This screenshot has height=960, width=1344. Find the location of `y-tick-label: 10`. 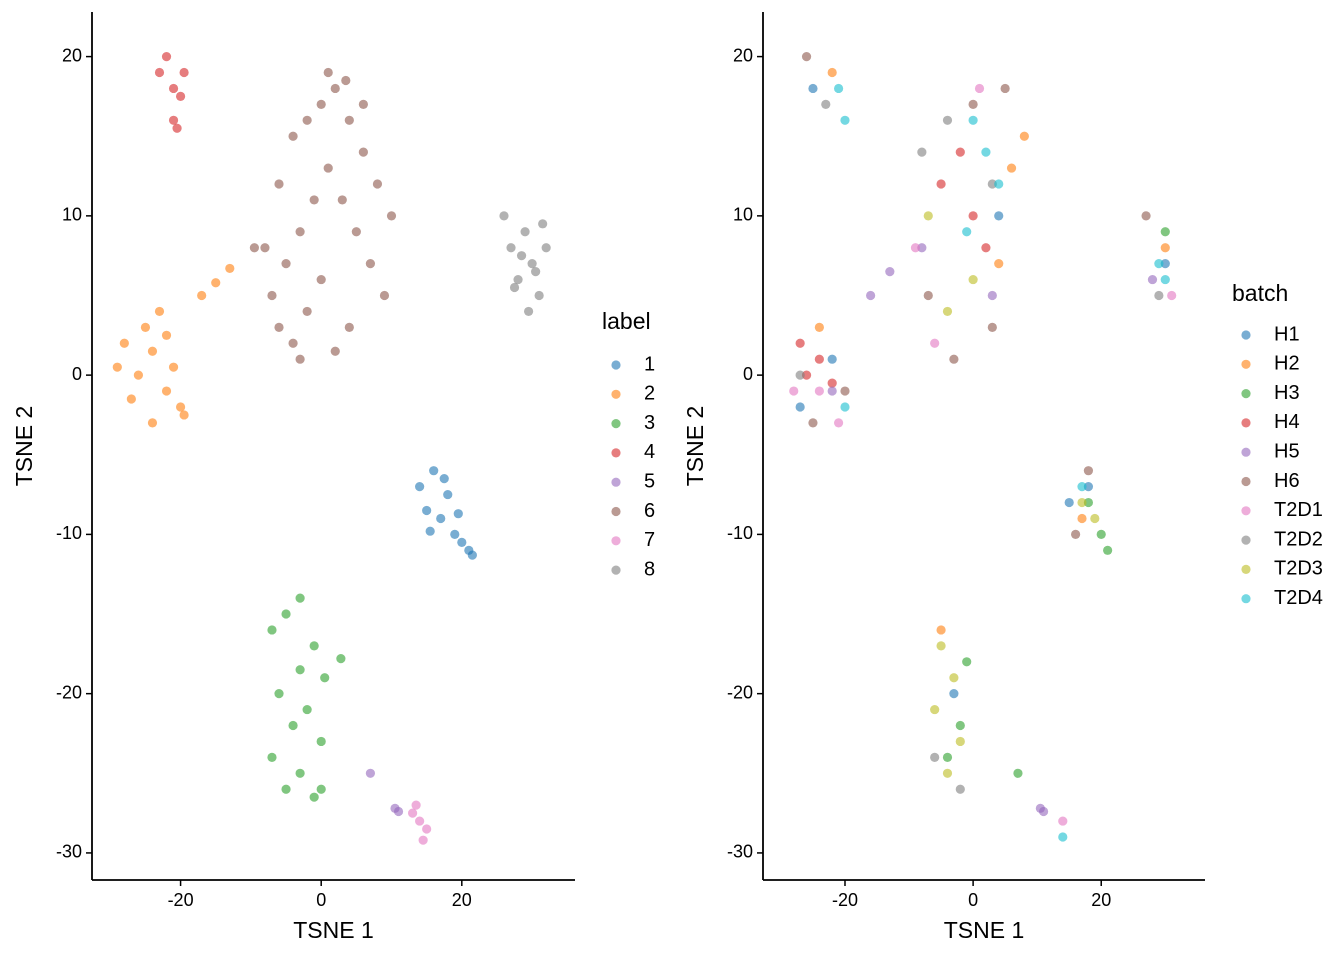

y-tick-label: 10 is located at coordinates (743, 215).